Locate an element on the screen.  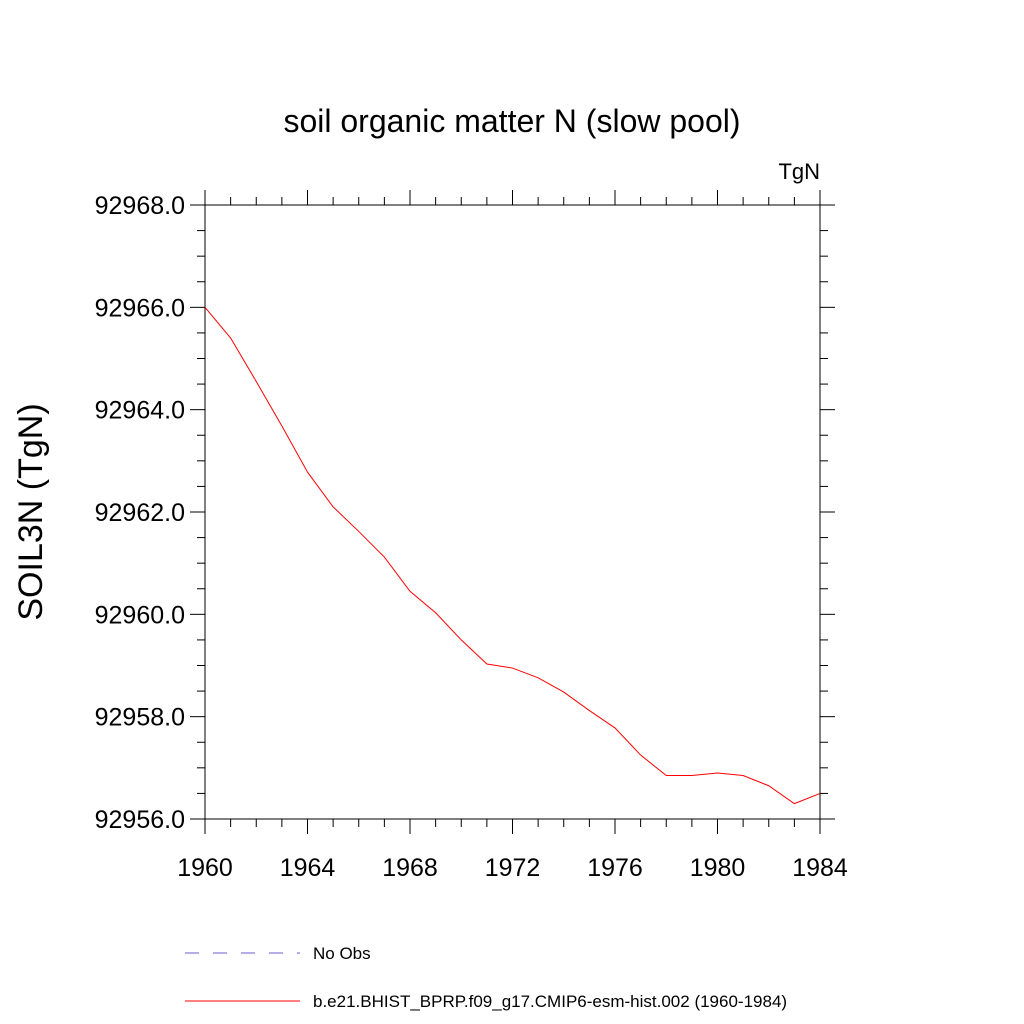
y-tick-label: 92960.0 is located at coordinates (140, 615).